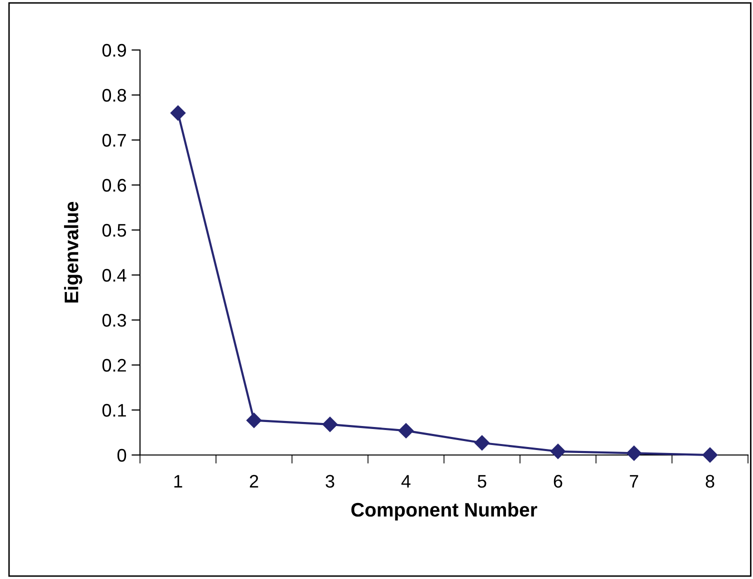 The image size is (753, 579). What do you see at coordinates (482, 481) in the screenshot?
I see `x-tick-label: 5` at bounding box center [482, 481].